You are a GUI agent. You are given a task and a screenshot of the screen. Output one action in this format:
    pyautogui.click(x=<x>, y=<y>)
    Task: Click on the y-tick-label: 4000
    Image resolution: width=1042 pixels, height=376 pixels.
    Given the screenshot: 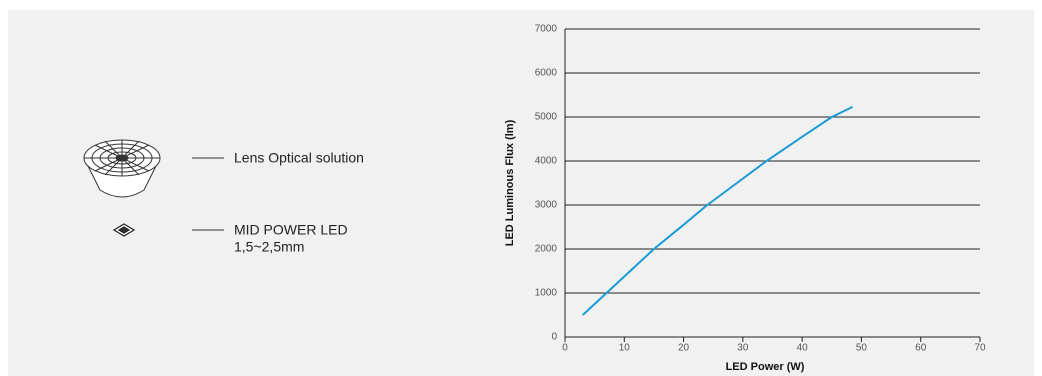 What is the action you would take?
    pyautogui.click(x=546, y=161)
    